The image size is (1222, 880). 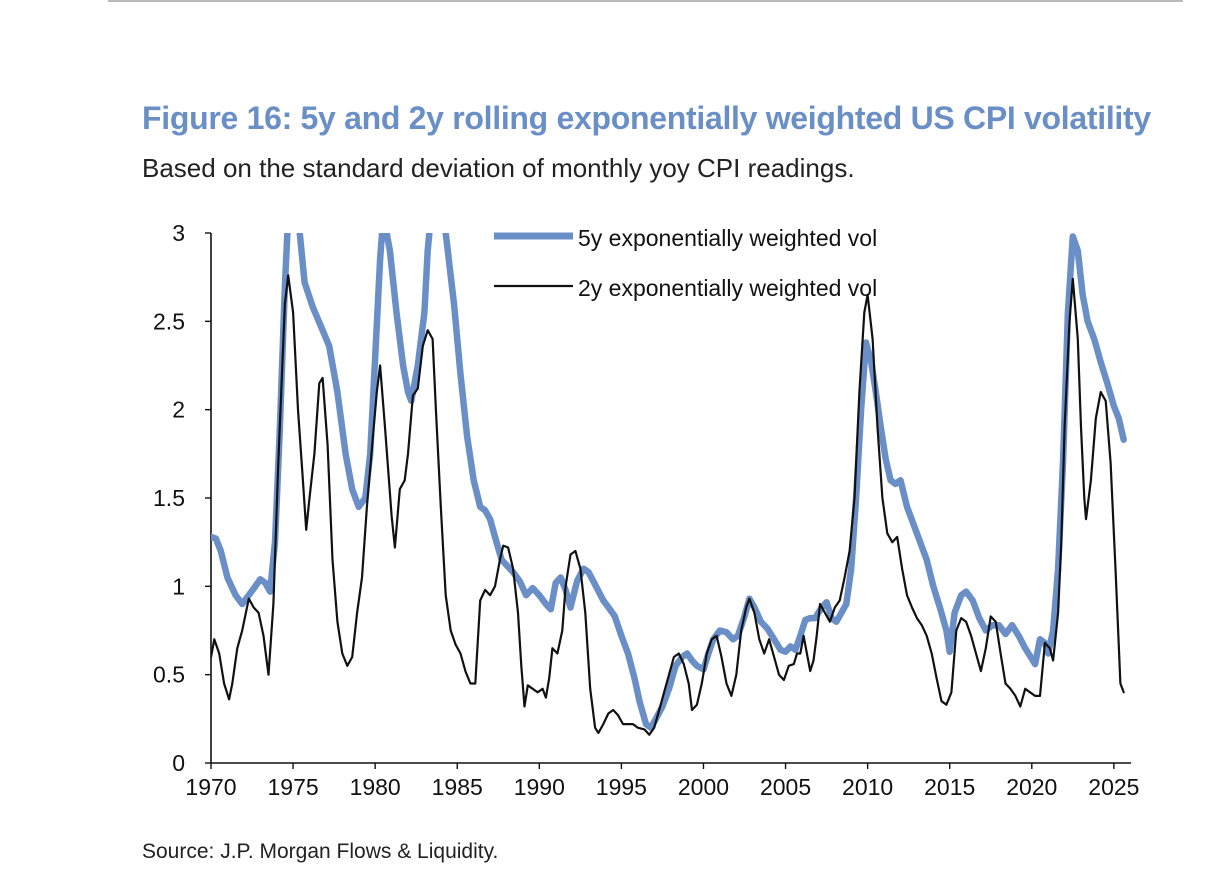 What do you see at coordinates (169, 321) in the screenshot?
I see `y-tick-label: 2.5` at bounding box center [169, 321].